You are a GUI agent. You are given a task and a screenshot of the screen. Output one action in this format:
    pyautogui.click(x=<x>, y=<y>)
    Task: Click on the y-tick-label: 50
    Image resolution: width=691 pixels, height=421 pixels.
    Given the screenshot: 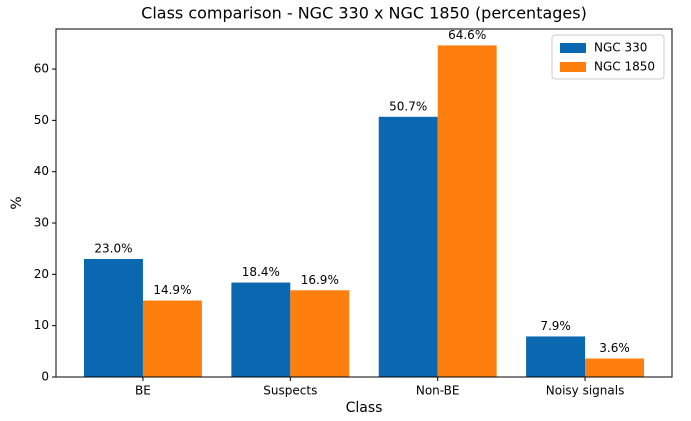 What is the action you would take?
    pyautogui.click(x=41, y=120)
    